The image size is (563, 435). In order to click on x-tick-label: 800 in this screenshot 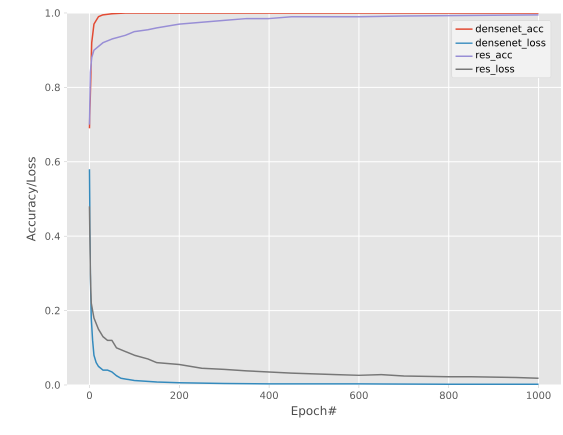, I will do `click(449, 395)`.